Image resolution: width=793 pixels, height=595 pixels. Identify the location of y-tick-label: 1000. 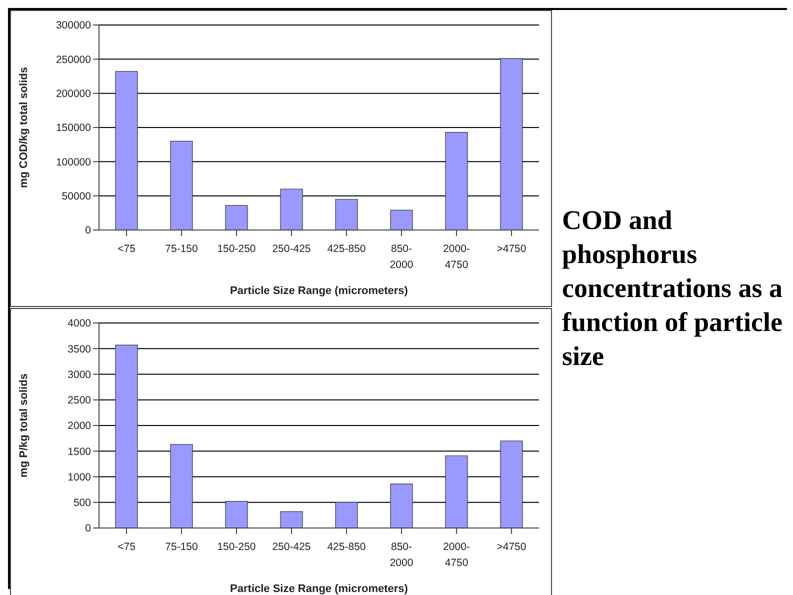
(80, 477).